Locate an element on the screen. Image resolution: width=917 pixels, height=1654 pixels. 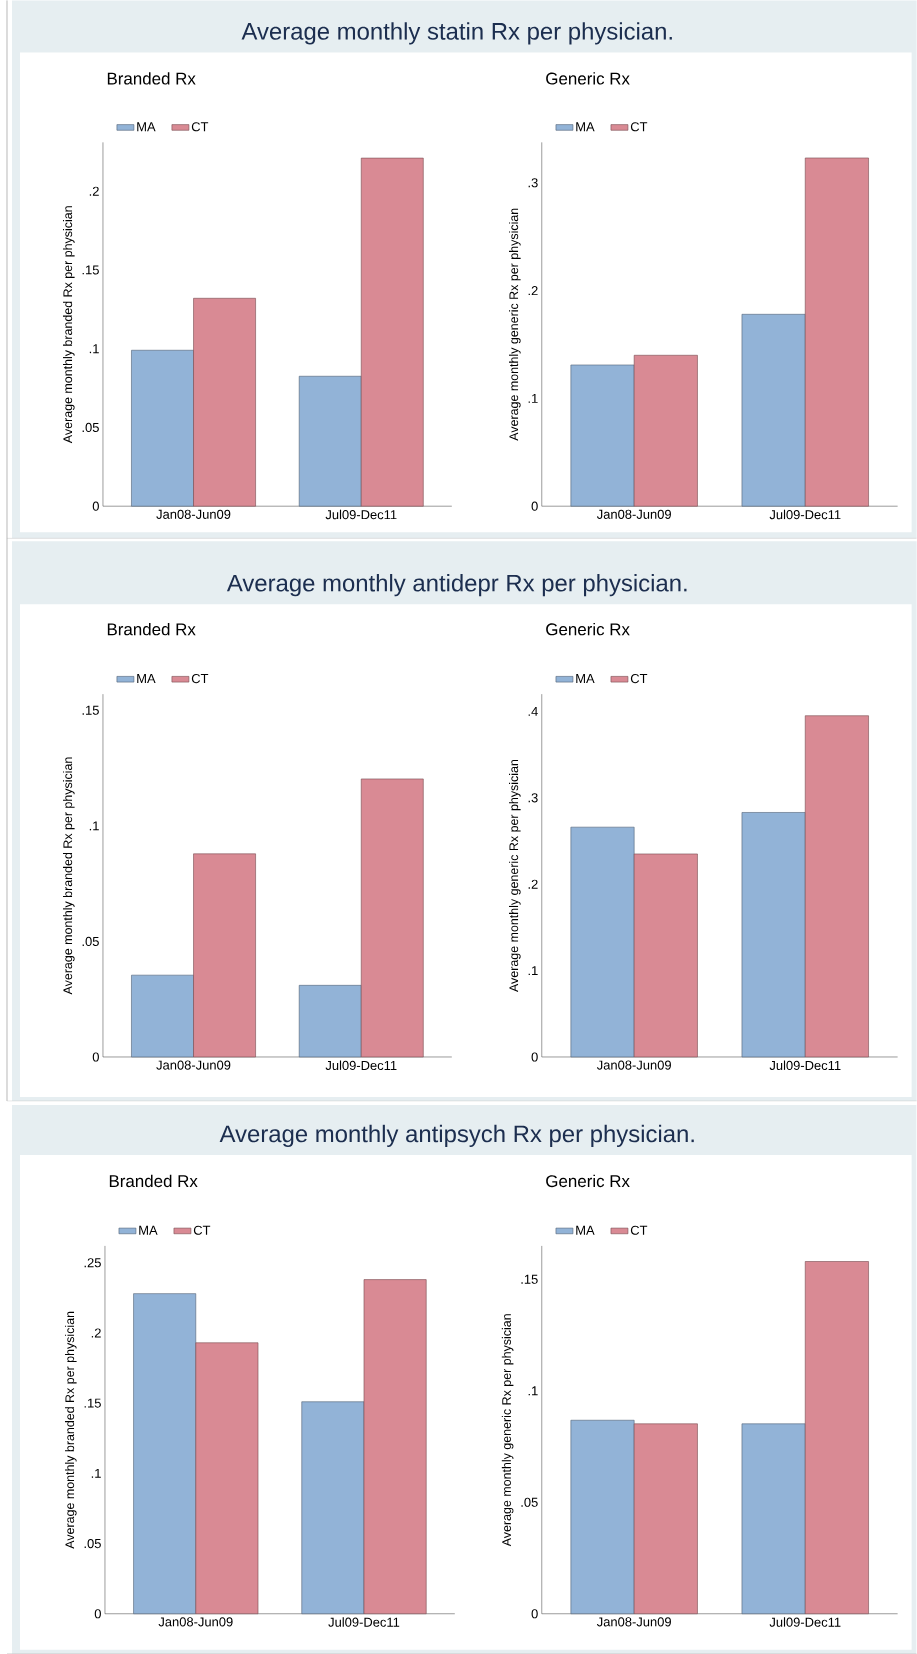
chart-title: Average monthly statin Rx per physician. is located at coordinates (456, 33).